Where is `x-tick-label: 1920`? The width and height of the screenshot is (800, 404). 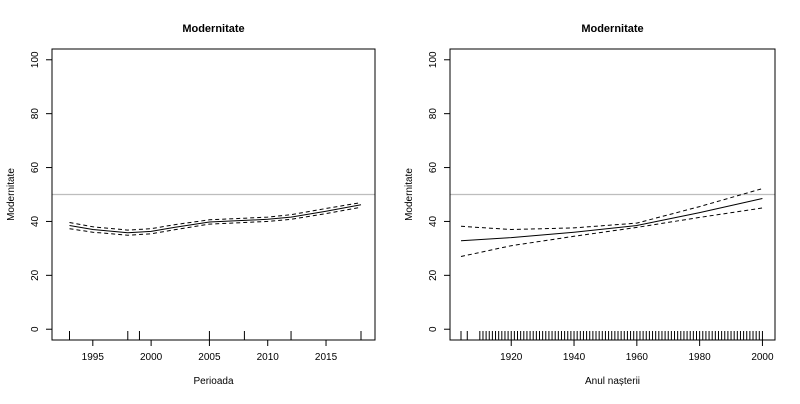
x-tick-label: 1920 is located at coordinates (511, 357).